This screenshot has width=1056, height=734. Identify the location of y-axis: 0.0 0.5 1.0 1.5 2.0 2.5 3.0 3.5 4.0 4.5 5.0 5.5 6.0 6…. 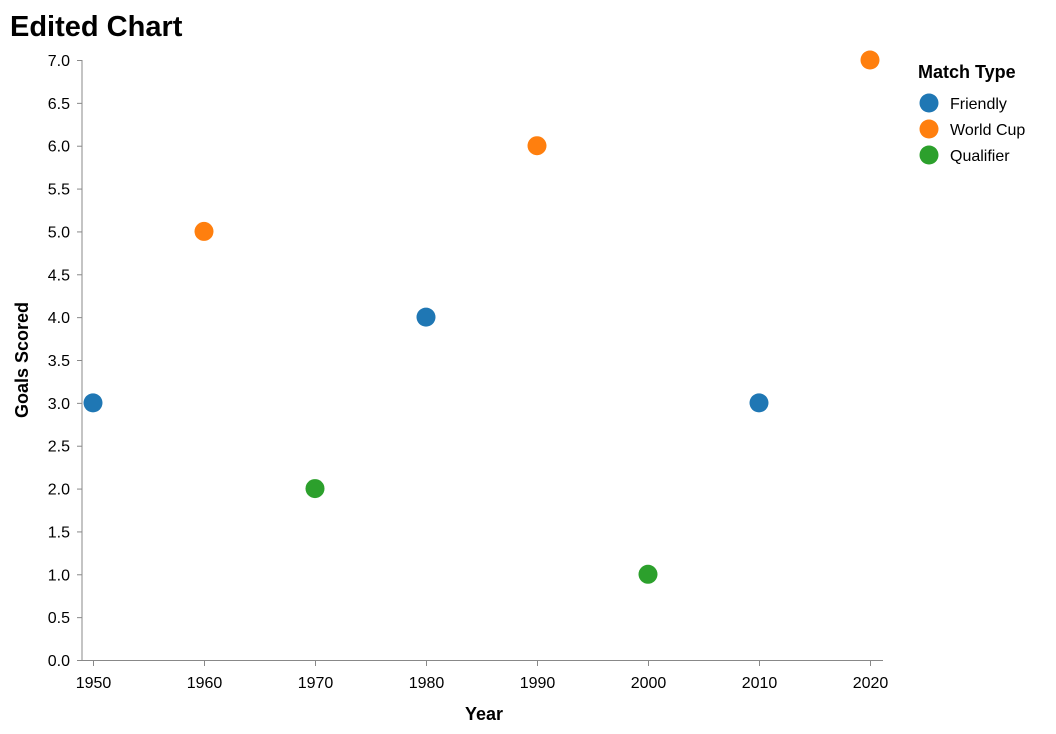
(65, 361).